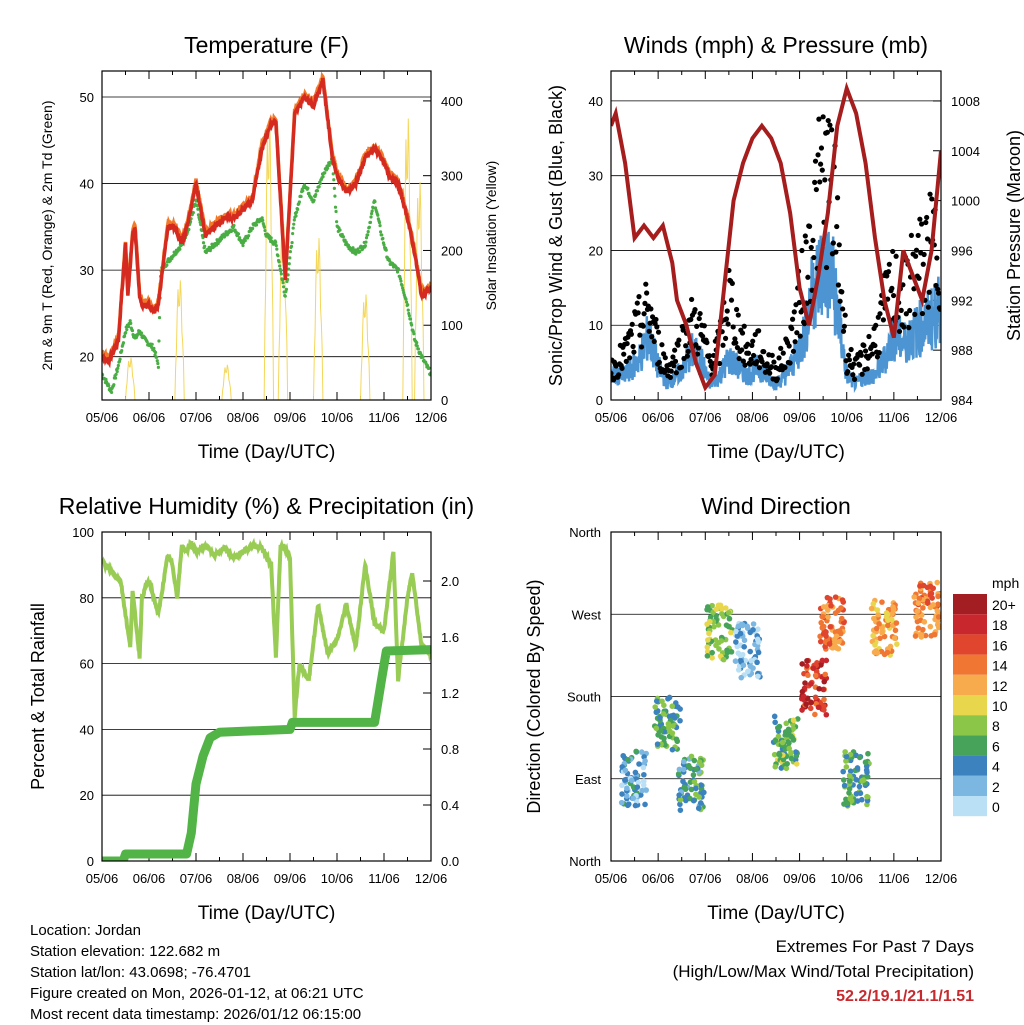 This screenshot has width=1024, height=1025. Describe the element at coordinates (337, 417) in the screenshot. I see `temperature-x-tick-label: 10/06` at that location.